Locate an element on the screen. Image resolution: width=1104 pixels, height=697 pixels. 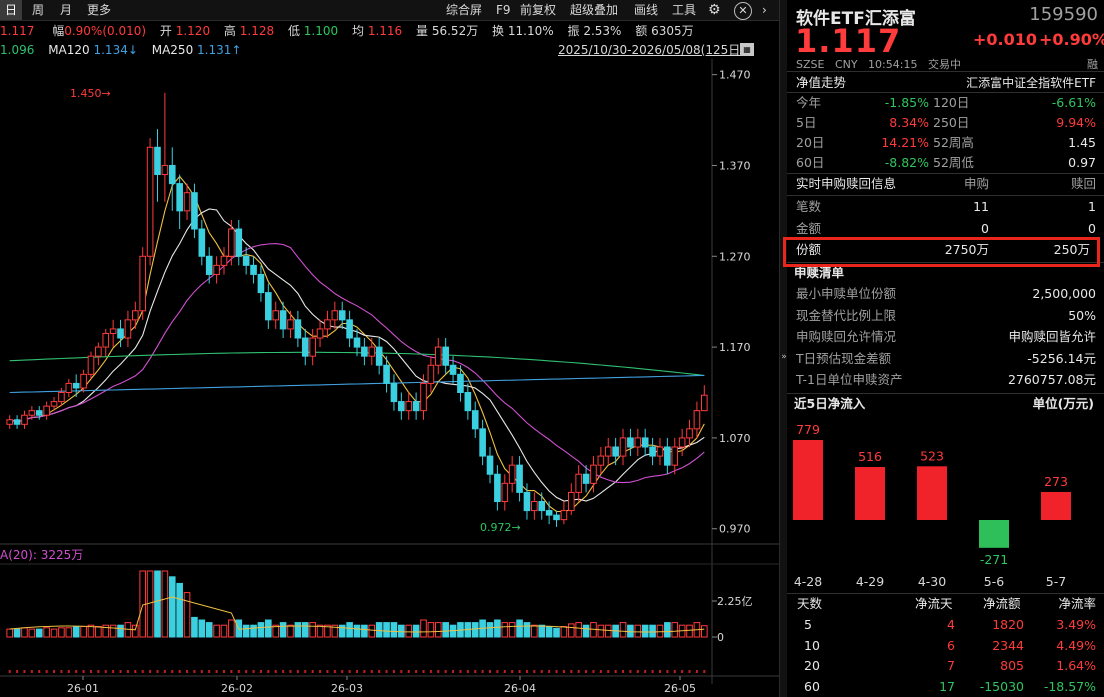
nav-desc: 汇添富中证全指软件ETF is located at coordinates (1031, 83).